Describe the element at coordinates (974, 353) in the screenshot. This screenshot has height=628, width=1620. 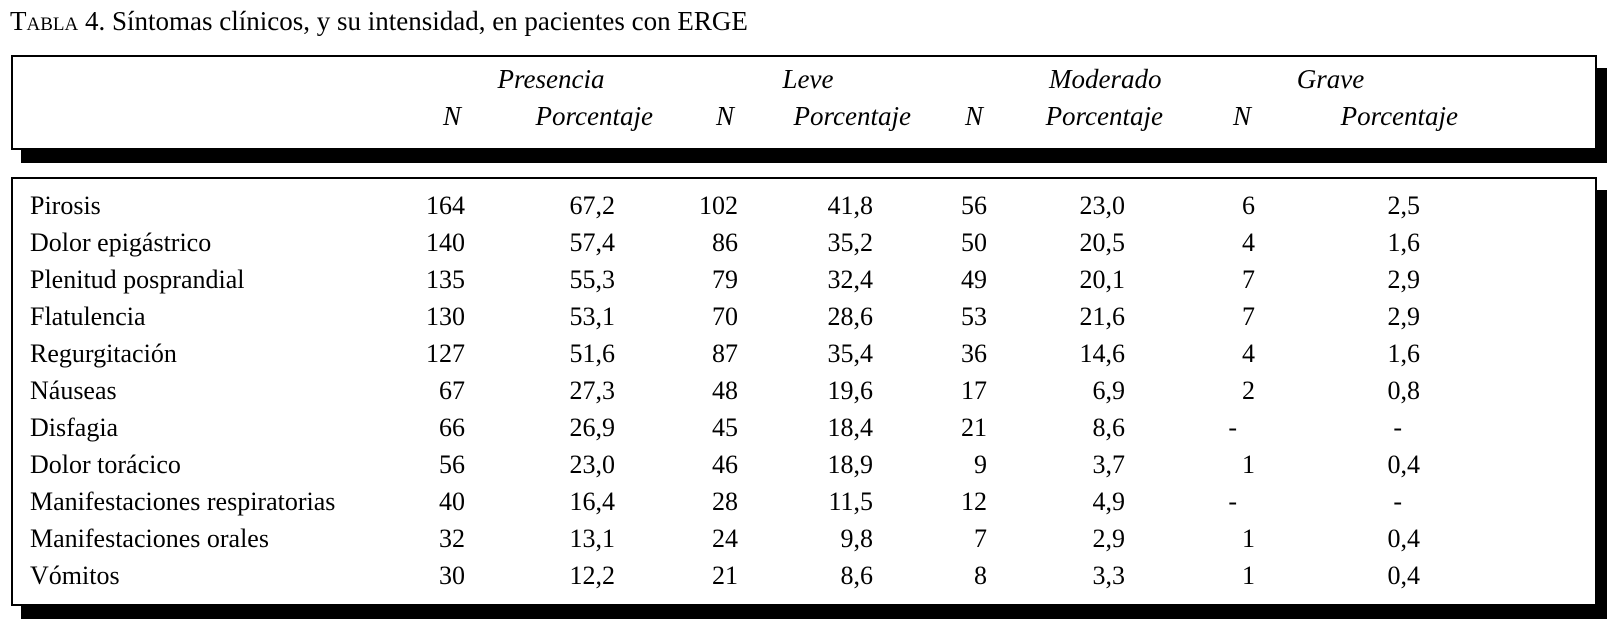
I see `cell-value: 36` at that location.